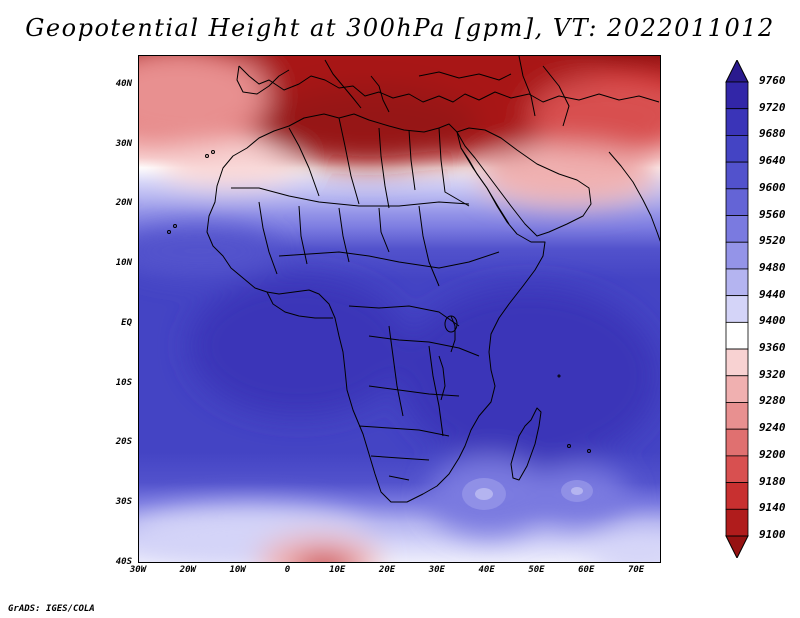 The image size is (800, 618). Describe the element at coordinates (126, 322) in the screenshot. I see `lat-label: EQ` at that location.